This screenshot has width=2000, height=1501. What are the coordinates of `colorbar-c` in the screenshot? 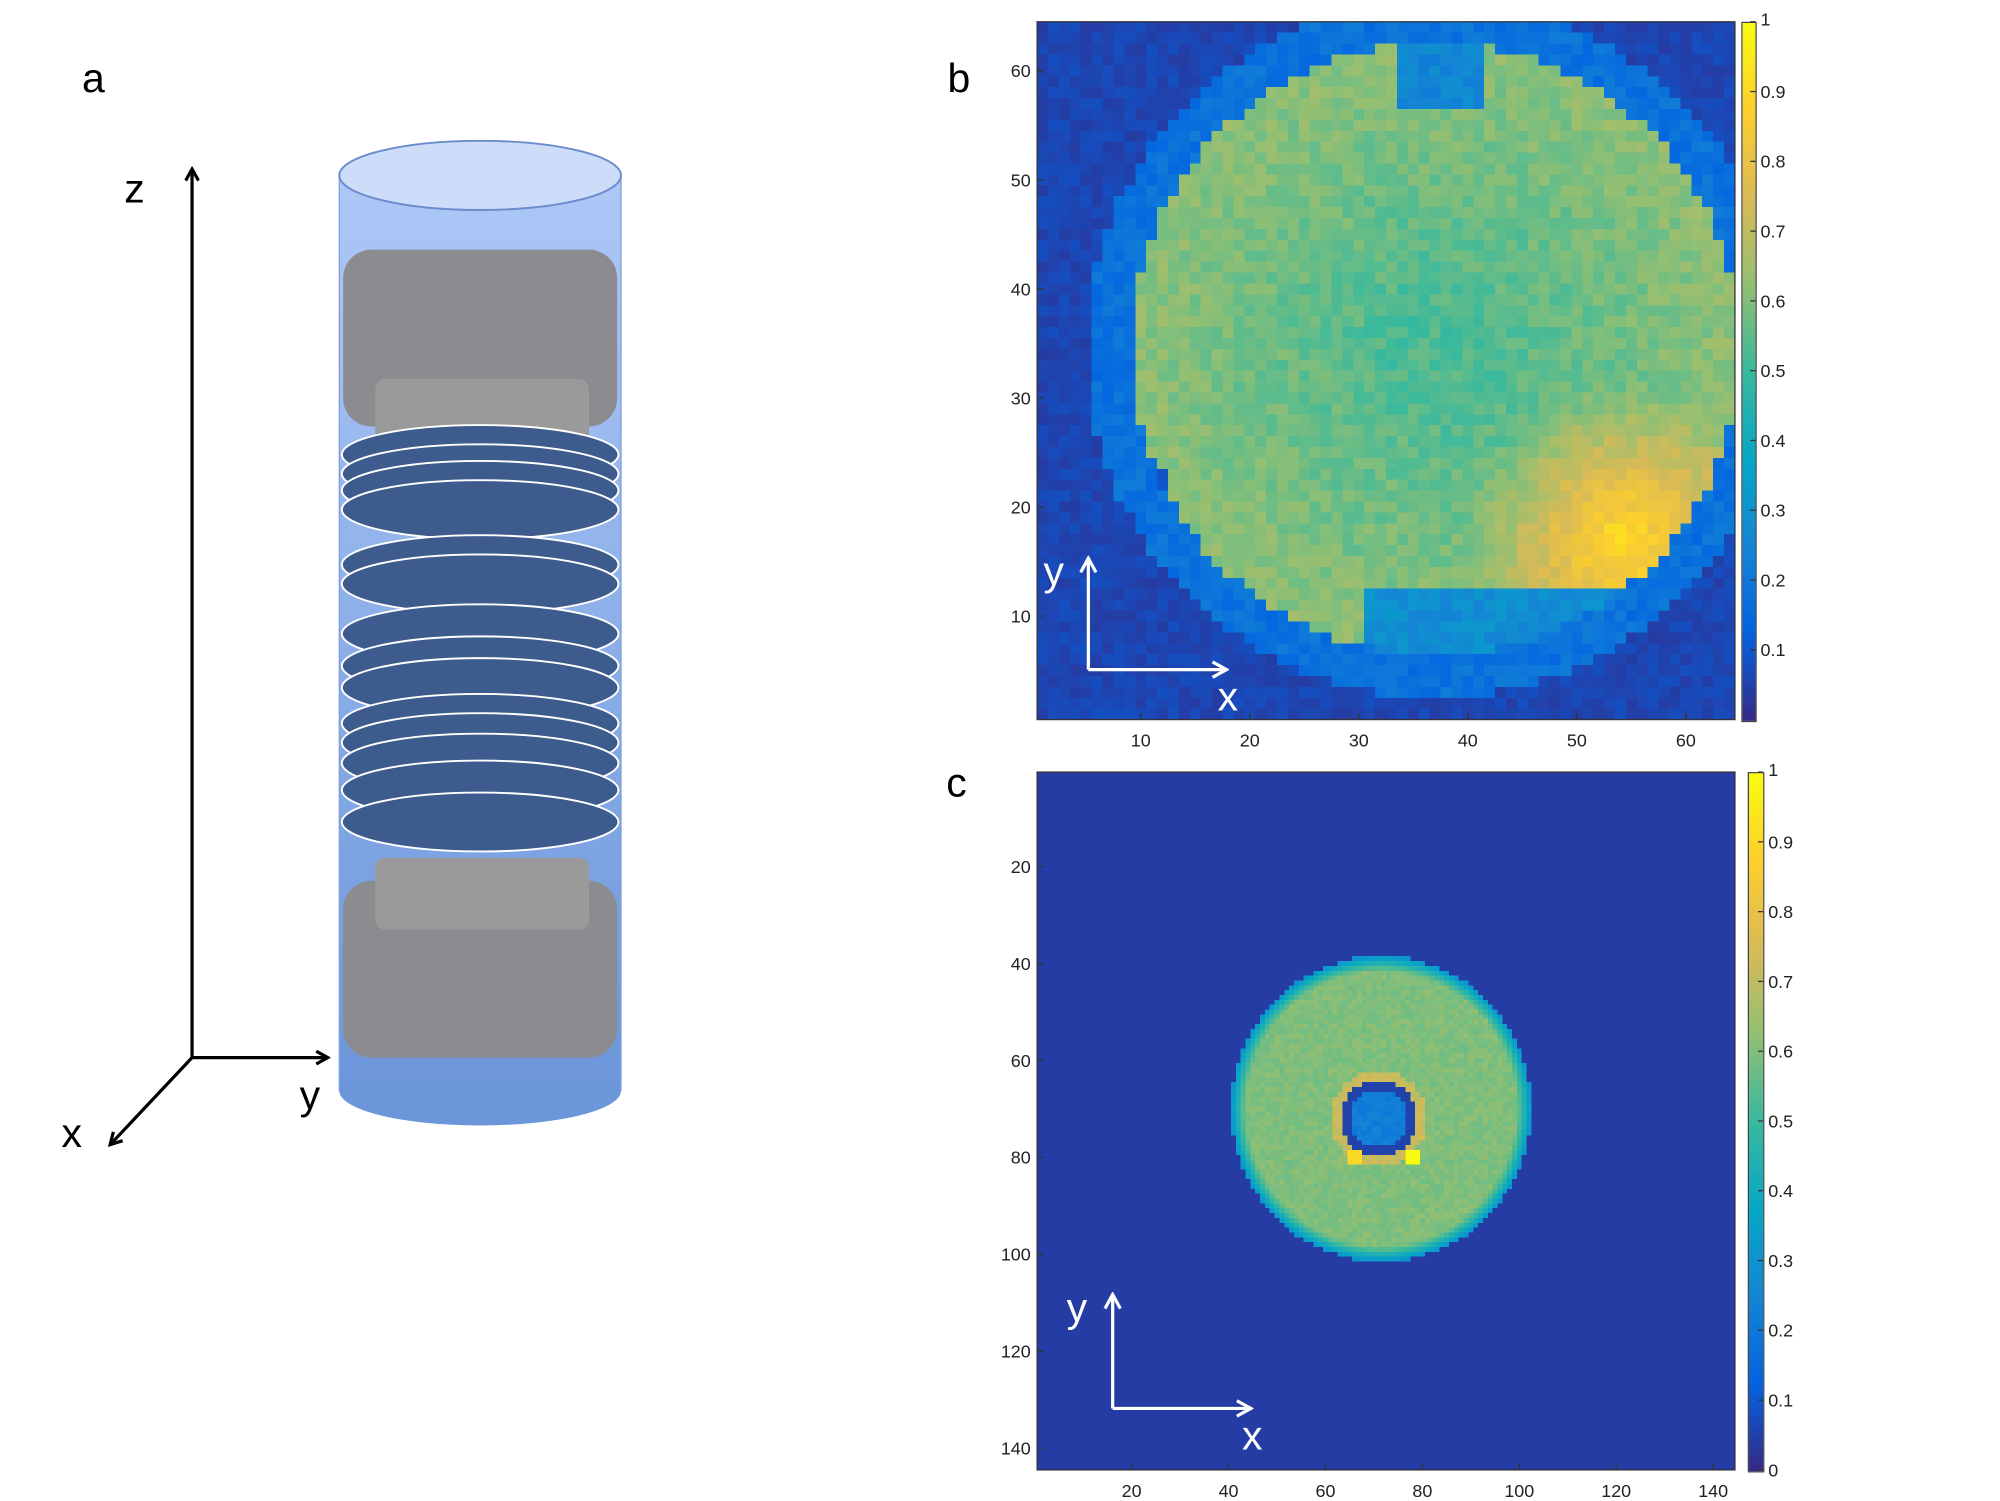 It's located at (1756, 1122).